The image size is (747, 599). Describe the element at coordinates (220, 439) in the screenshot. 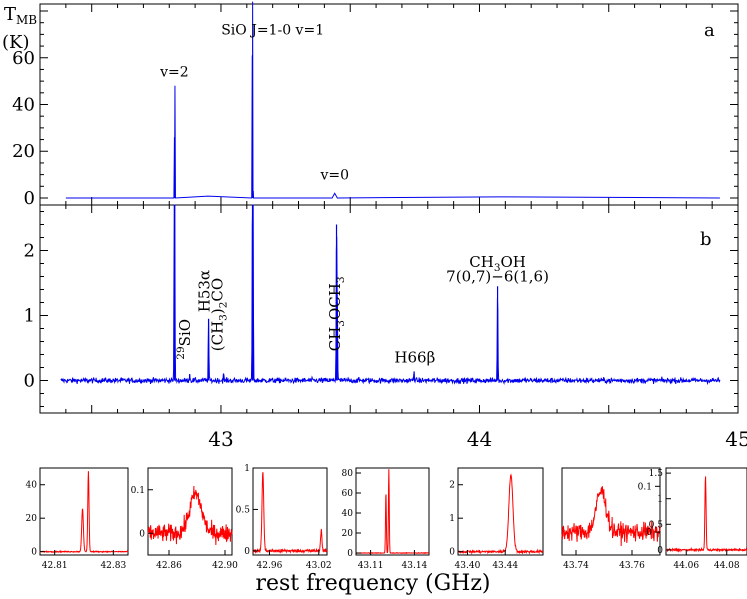

I see `x-tick-label: 43` at that location.